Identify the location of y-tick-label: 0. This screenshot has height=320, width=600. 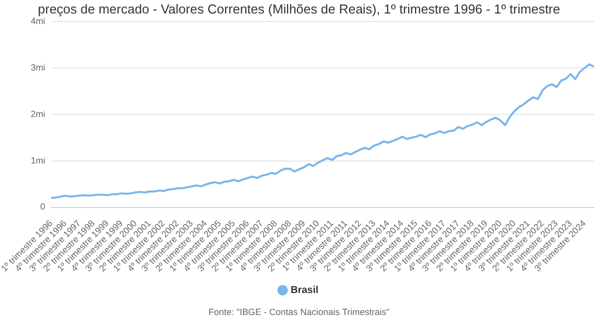
(43, 207).